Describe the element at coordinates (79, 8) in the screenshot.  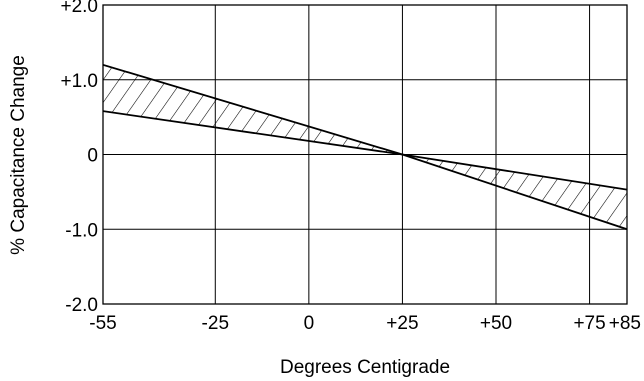
I see `y-tick-label: +2.0` at that location.